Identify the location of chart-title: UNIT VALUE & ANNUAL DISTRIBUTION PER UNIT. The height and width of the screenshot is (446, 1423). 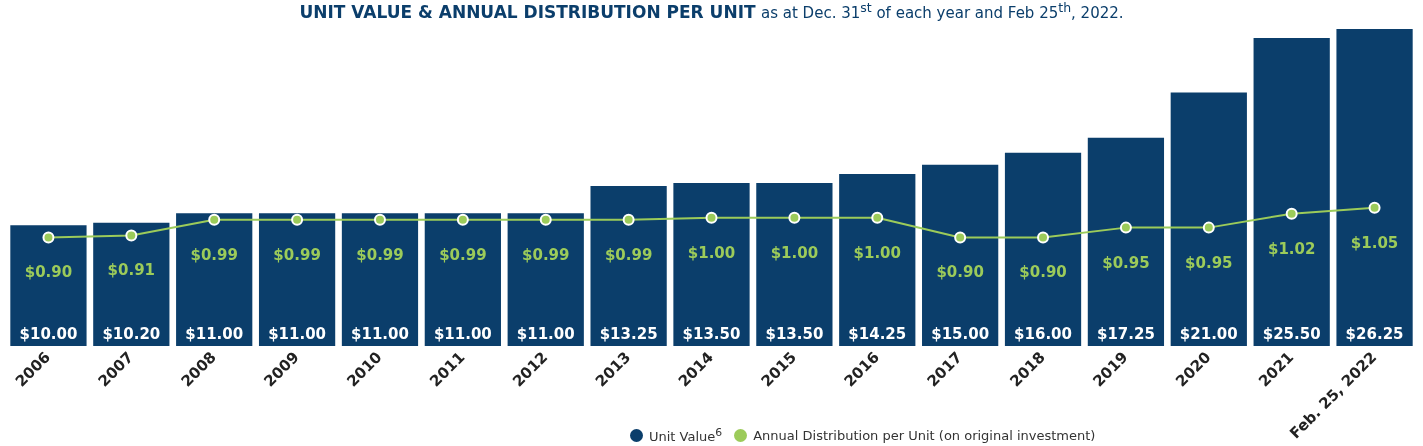
(527, 12).